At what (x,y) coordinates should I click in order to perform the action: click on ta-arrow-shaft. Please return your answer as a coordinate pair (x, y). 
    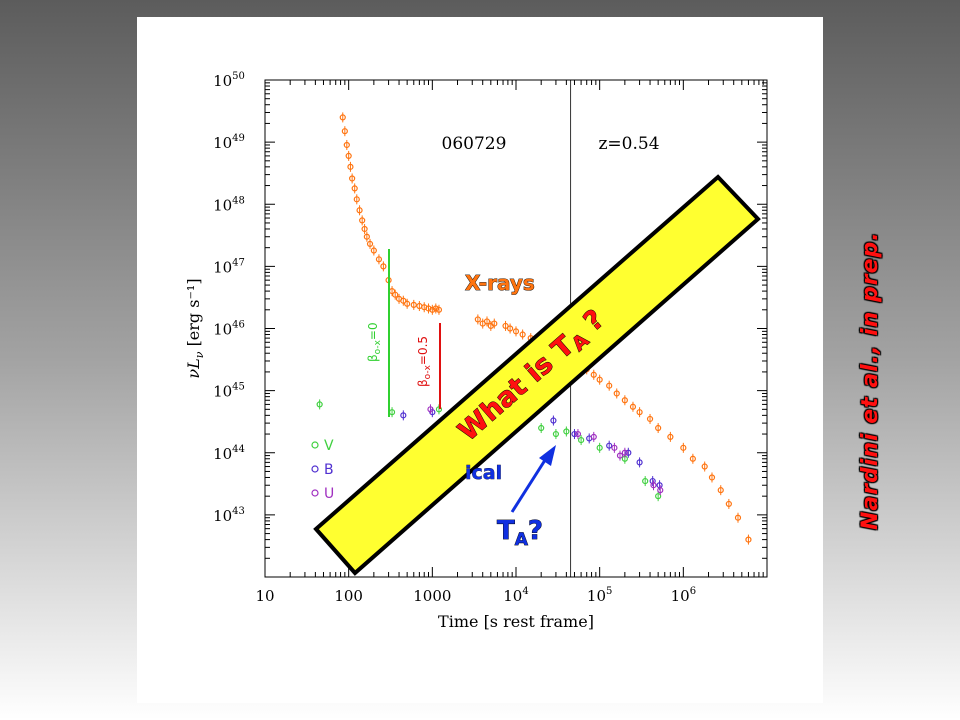
    Looking at the image, I should click on (529, 484).